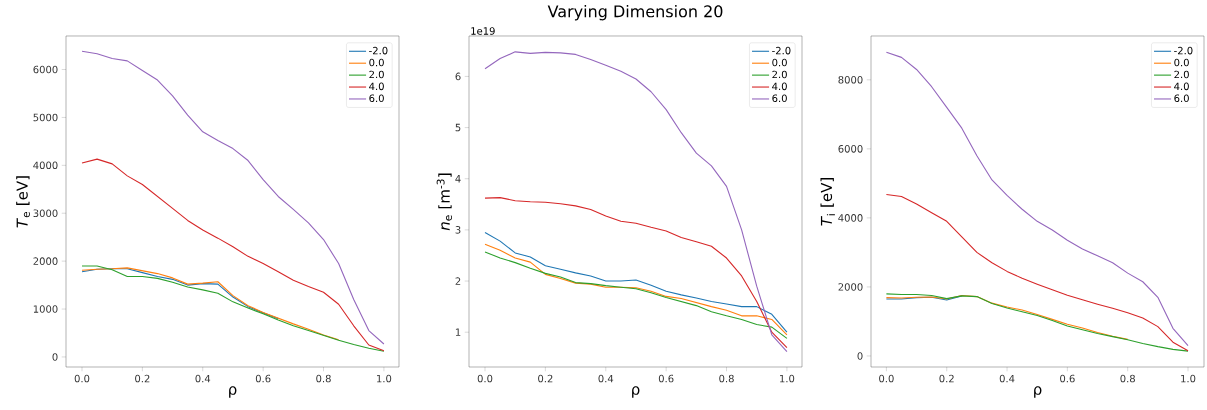 The image size is (1207, 410). Describe the element at coordinates (444, 202) in the screenshot. I see `y-axis-title: n$_{e}$ [m$^{-3}$]` at that location.